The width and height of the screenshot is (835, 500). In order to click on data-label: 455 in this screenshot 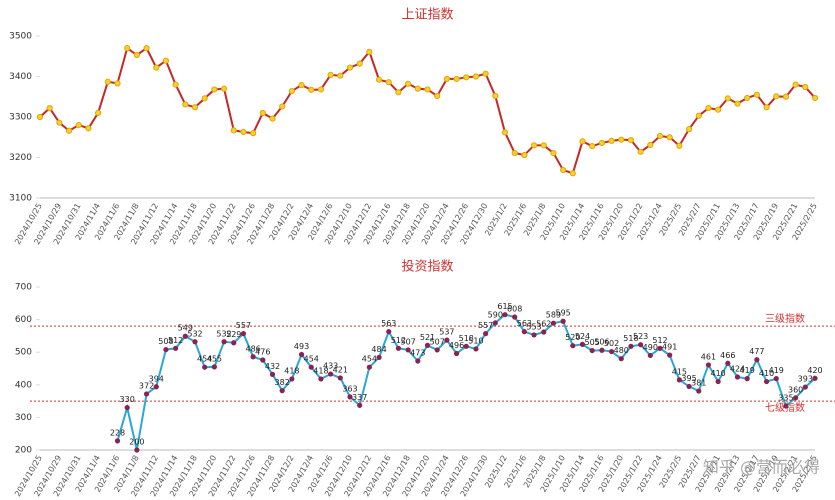, I will do `click(214, 358)`.